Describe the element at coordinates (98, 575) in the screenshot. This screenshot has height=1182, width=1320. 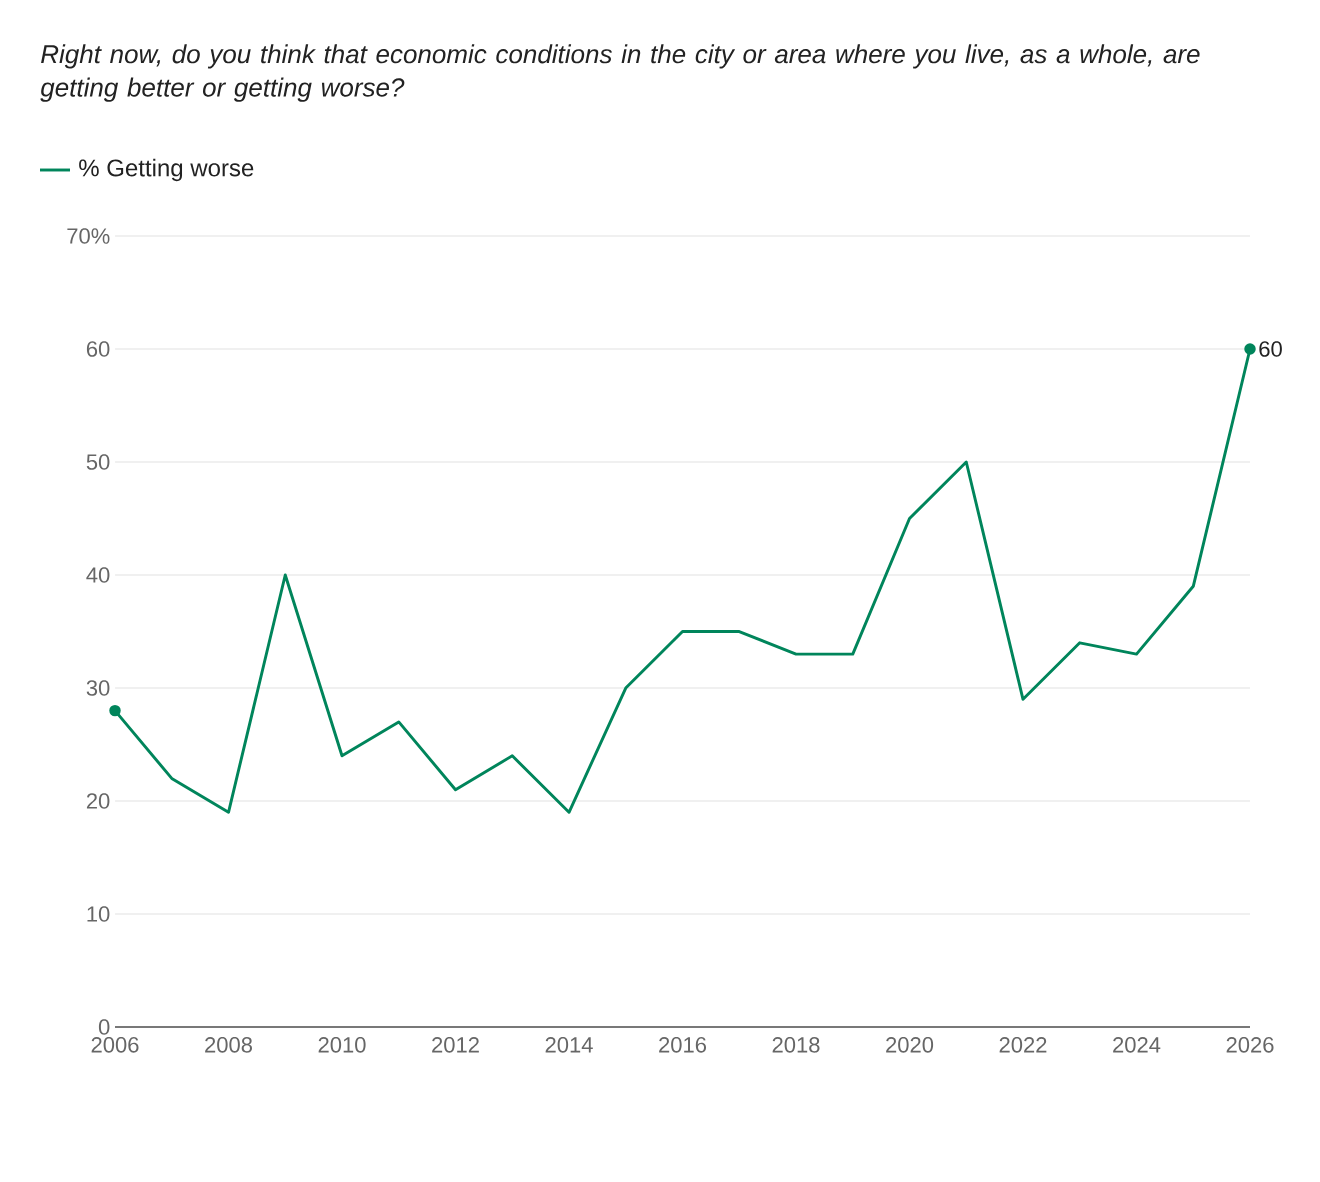
I see `y-tick-label: 40` at that location.